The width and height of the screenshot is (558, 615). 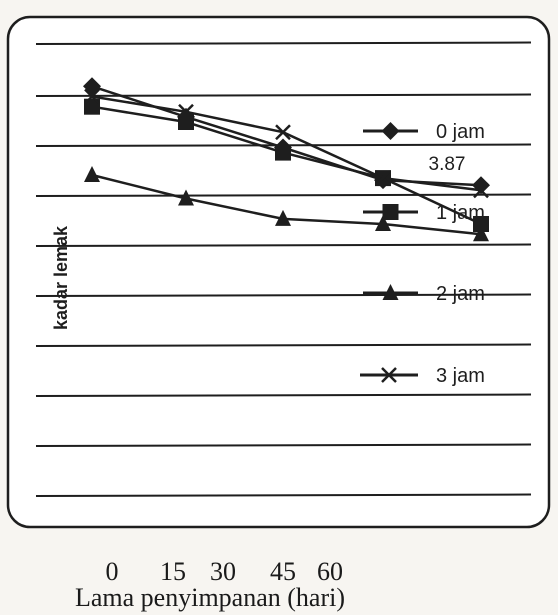 I want to click on legend-label-3-jam: 3 jam, so click(x=460, y=376).